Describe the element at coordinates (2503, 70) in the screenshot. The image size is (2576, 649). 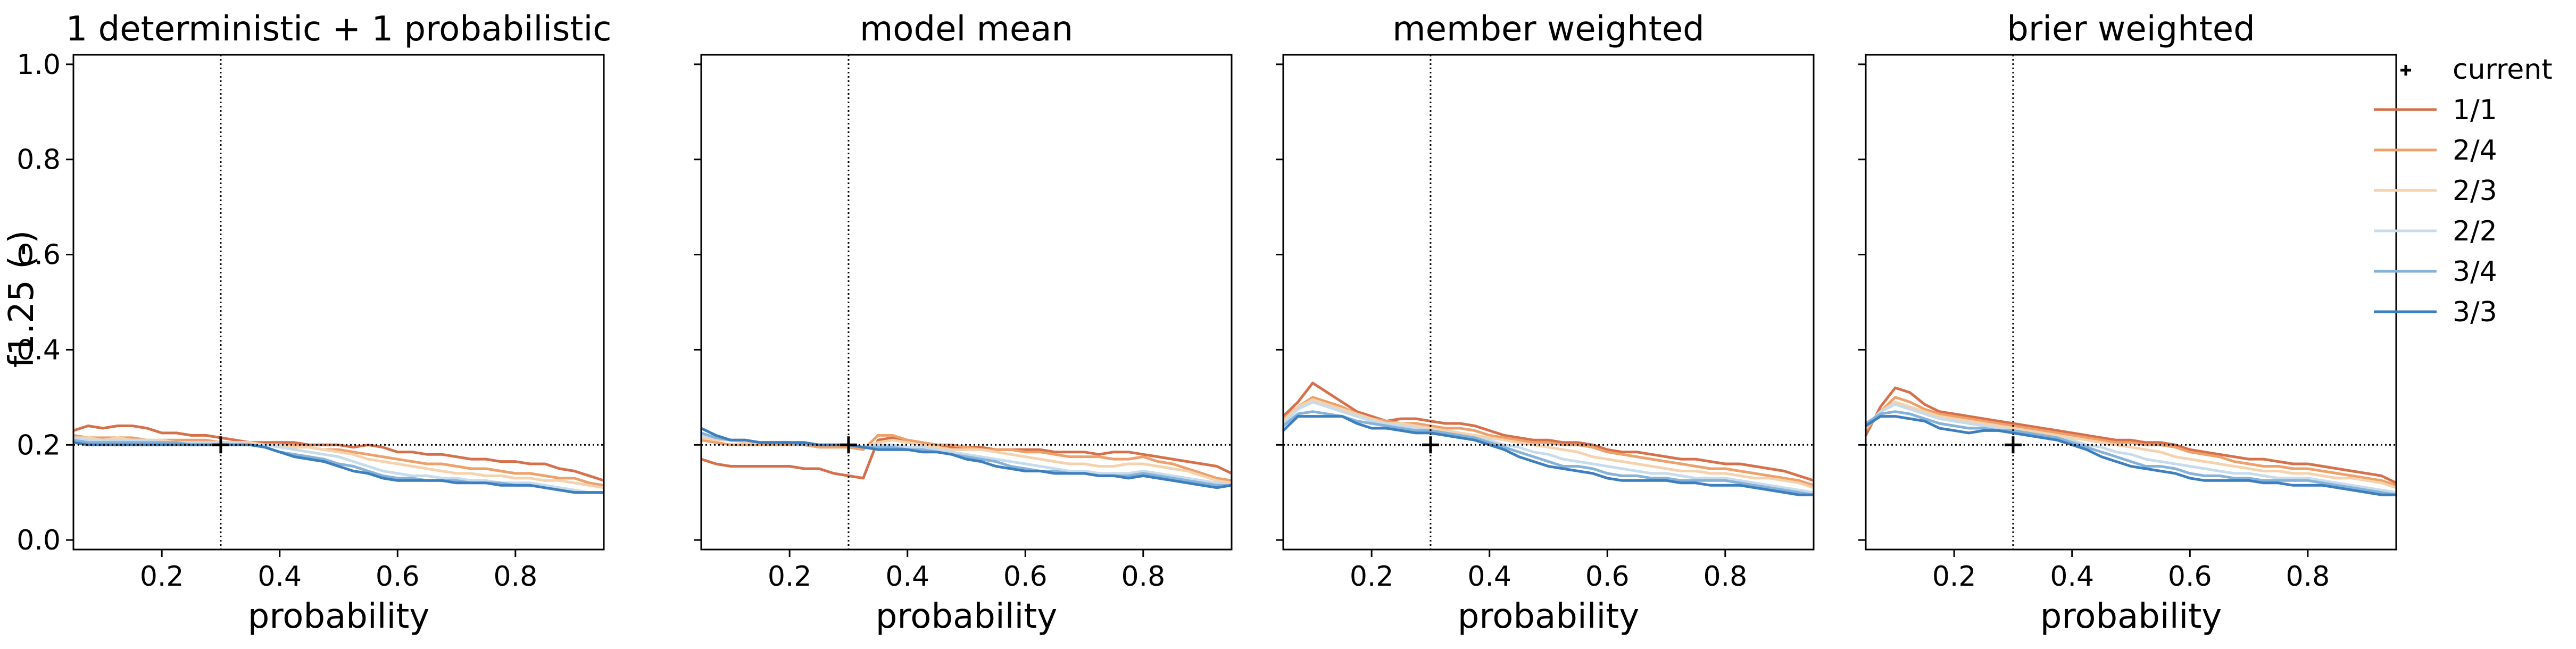
I see `legend-current-label: current` at that location.